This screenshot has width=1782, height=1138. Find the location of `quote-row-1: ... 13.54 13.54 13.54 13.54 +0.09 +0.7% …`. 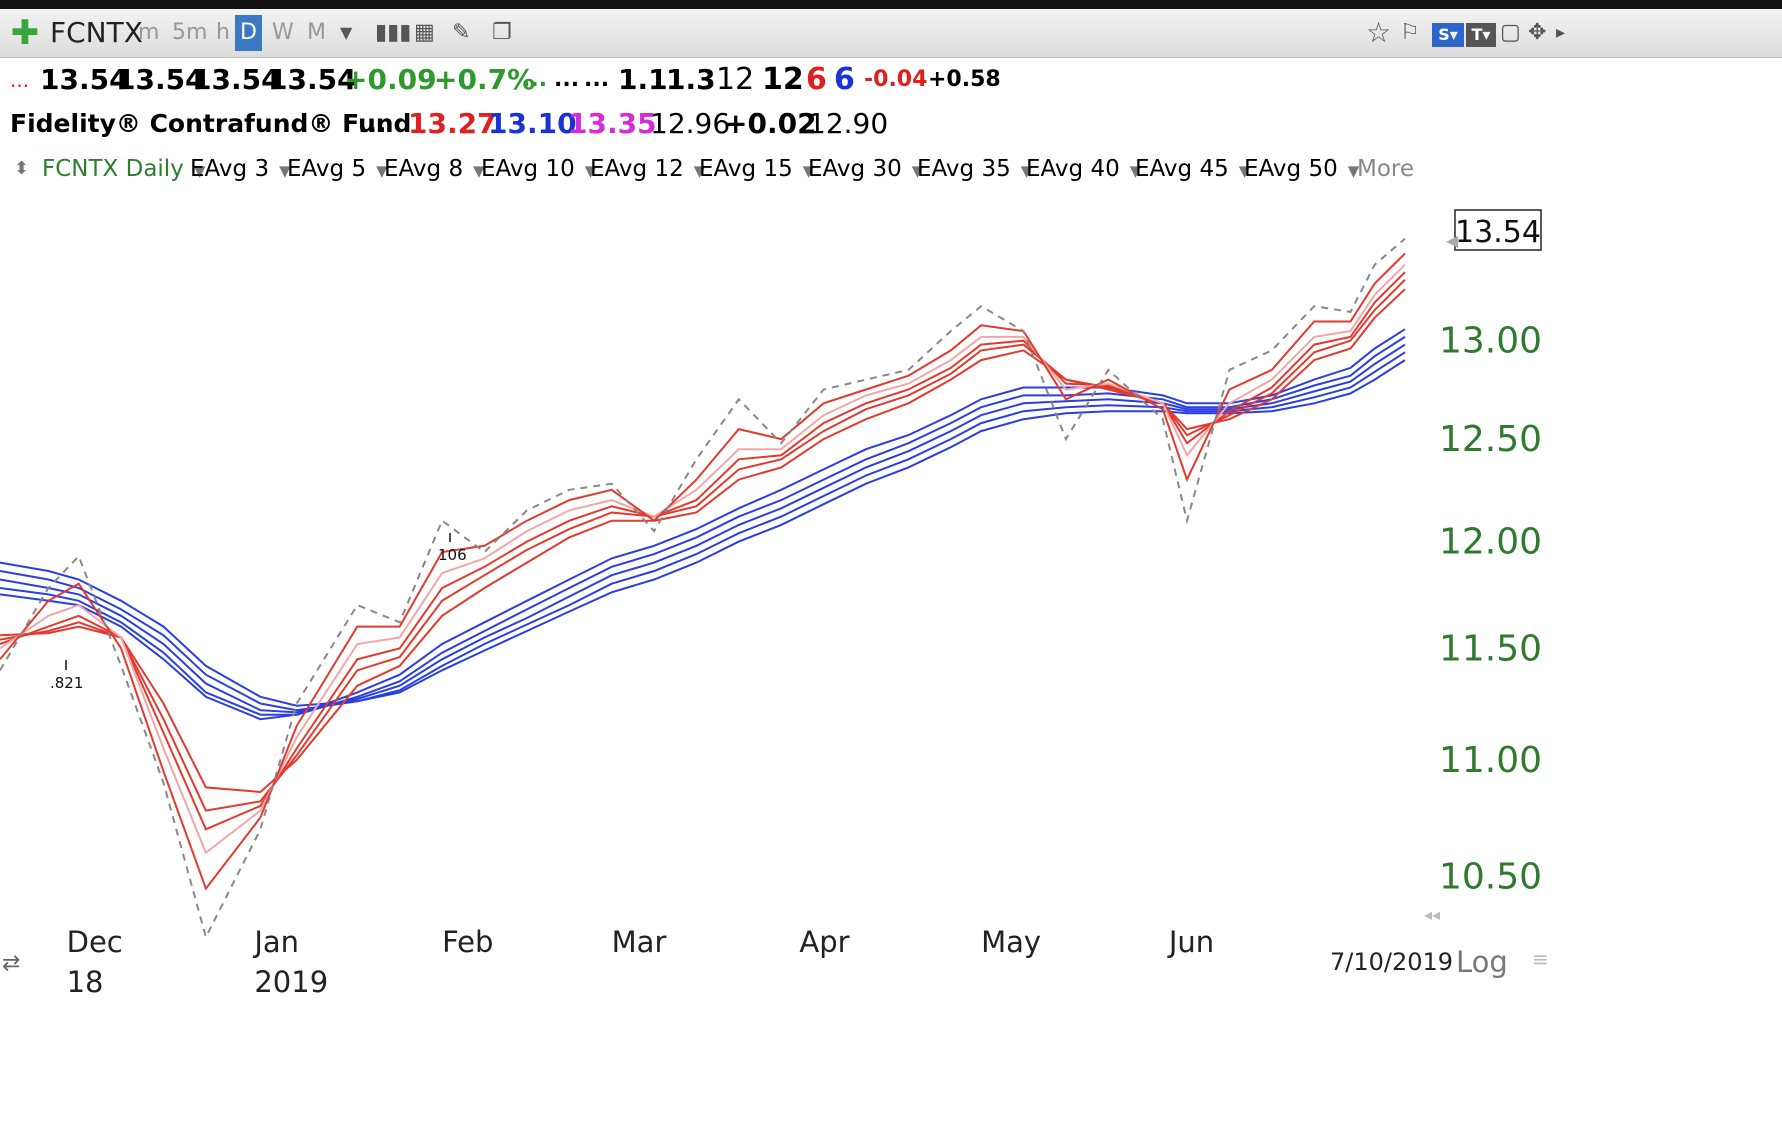

quote-row-1: ... 13.54 13.54 13.54 13.54 +0.09 +0.7% … is located at coordinates (891, 80).